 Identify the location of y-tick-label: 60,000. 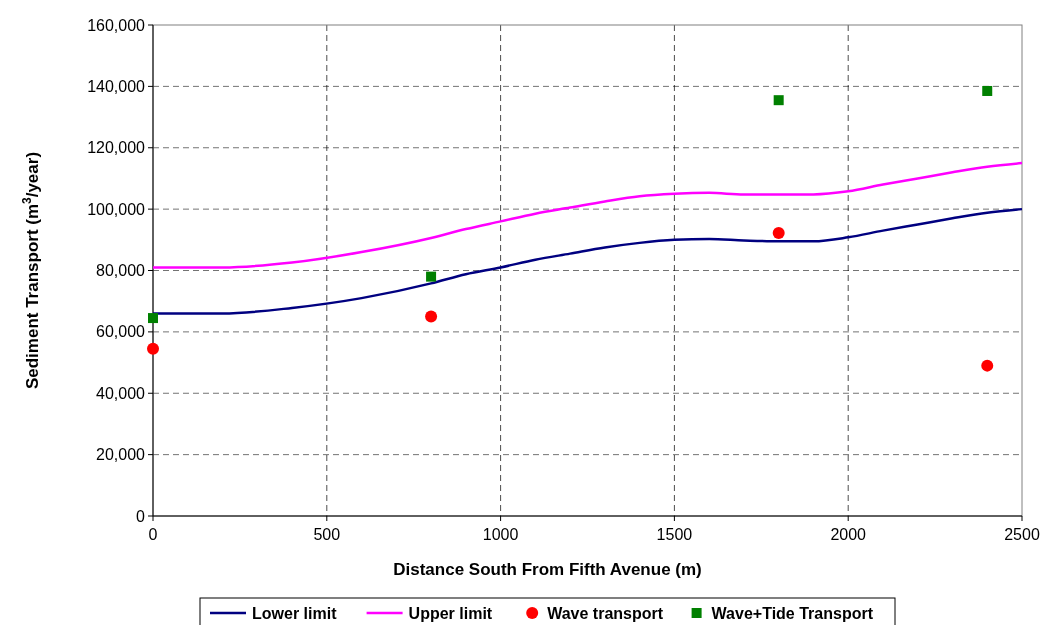
(121, 332).